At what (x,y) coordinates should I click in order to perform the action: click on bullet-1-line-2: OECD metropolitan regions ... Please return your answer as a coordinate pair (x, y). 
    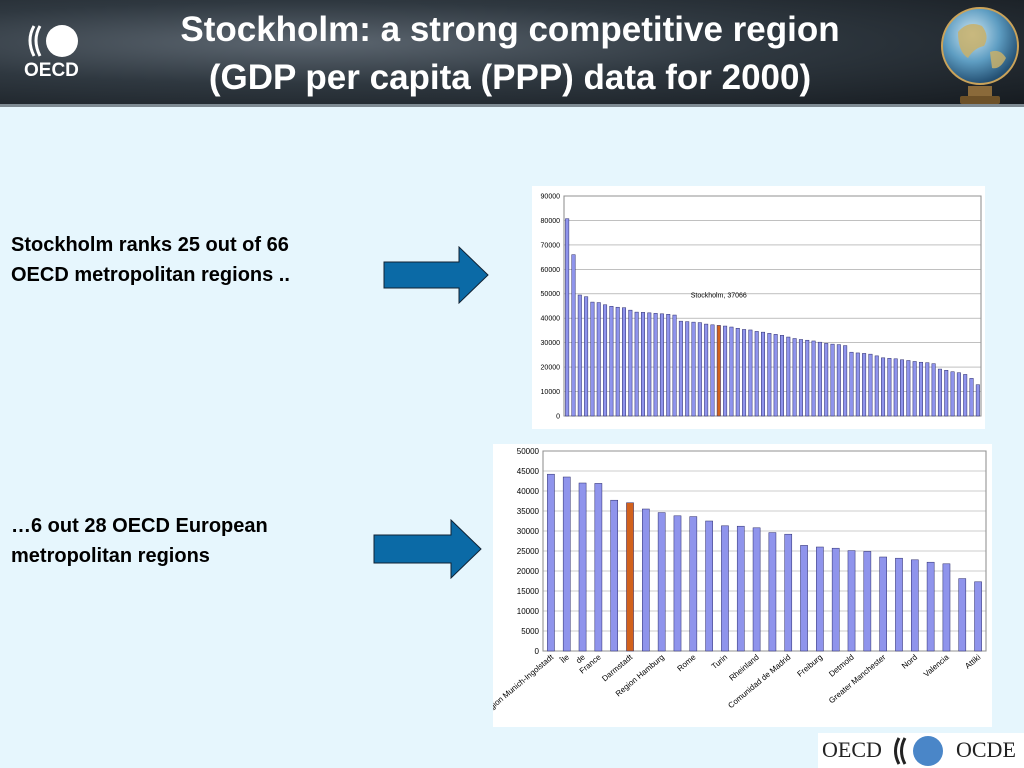
    Looking at the image, I should click on (150, 275).